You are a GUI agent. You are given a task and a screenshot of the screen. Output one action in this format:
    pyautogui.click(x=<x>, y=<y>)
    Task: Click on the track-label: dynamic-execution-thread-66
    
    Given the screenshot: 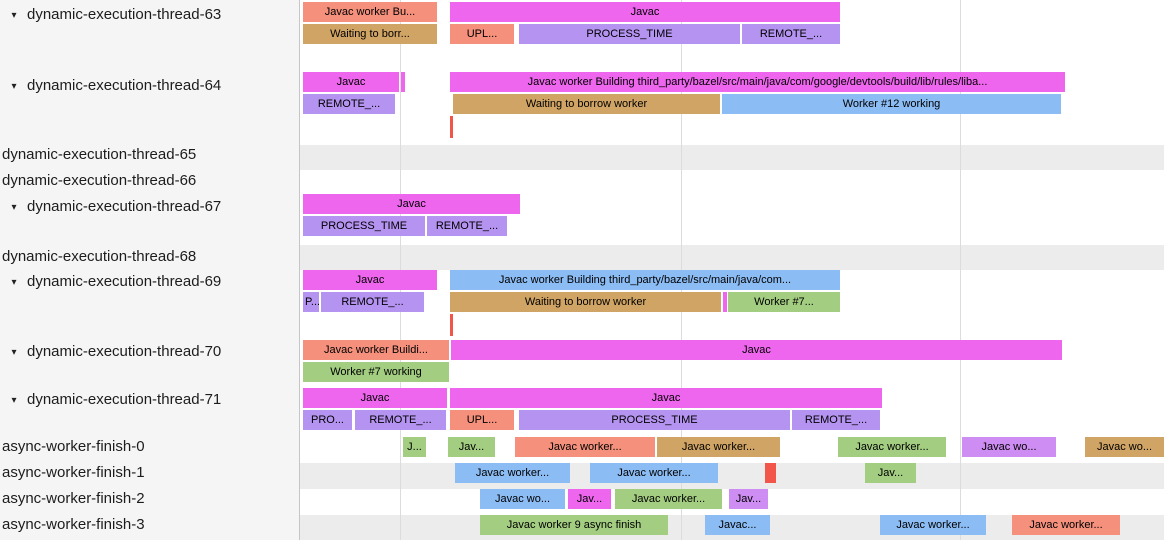 What is the action you would take?
    pyautogui.click(x=98, y=181)
    